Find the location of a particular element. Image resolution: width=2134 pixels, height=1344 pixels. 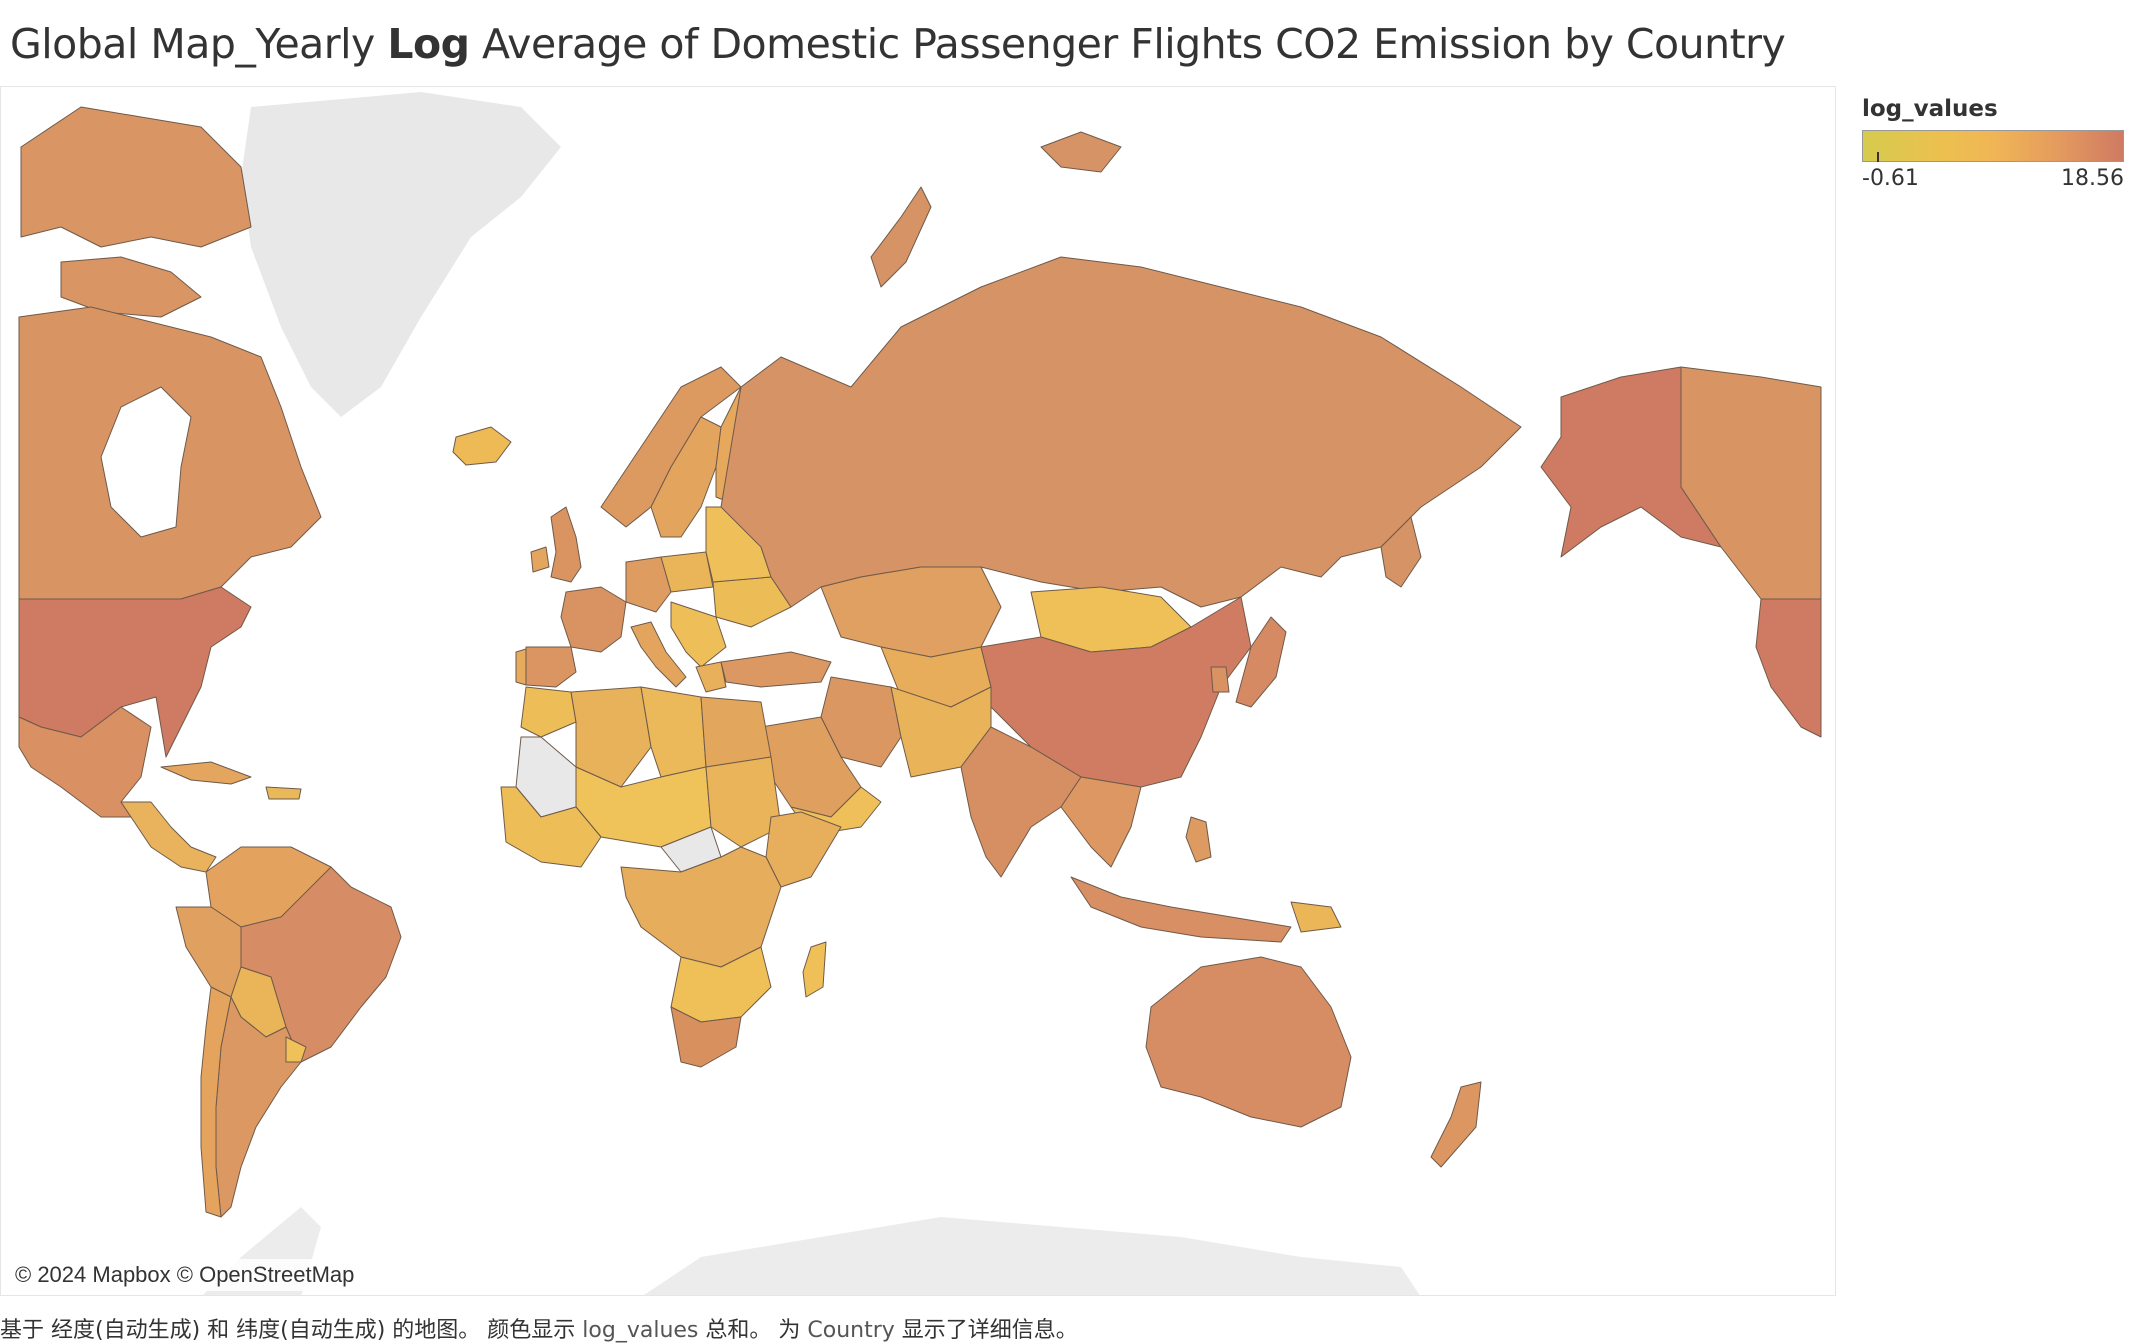

country-central-america is located at coordinates (168, 837).